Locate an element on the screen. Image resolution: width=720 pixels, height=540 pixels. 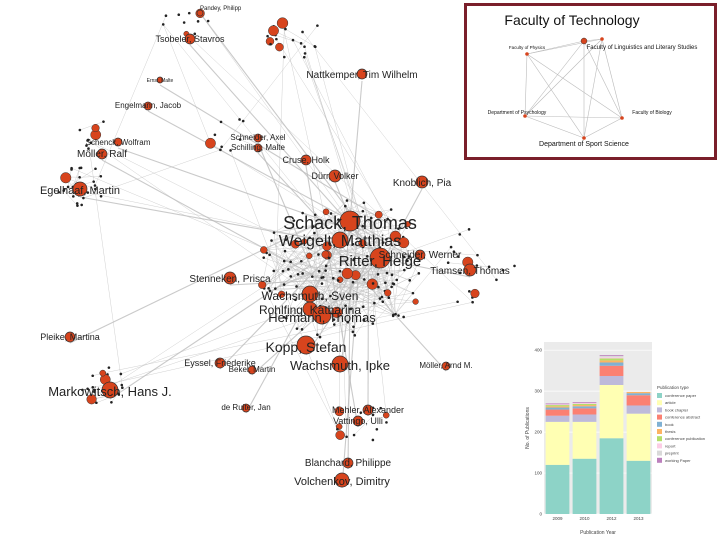
x-tick-label: 2009 is located at coordinates (557, 518).